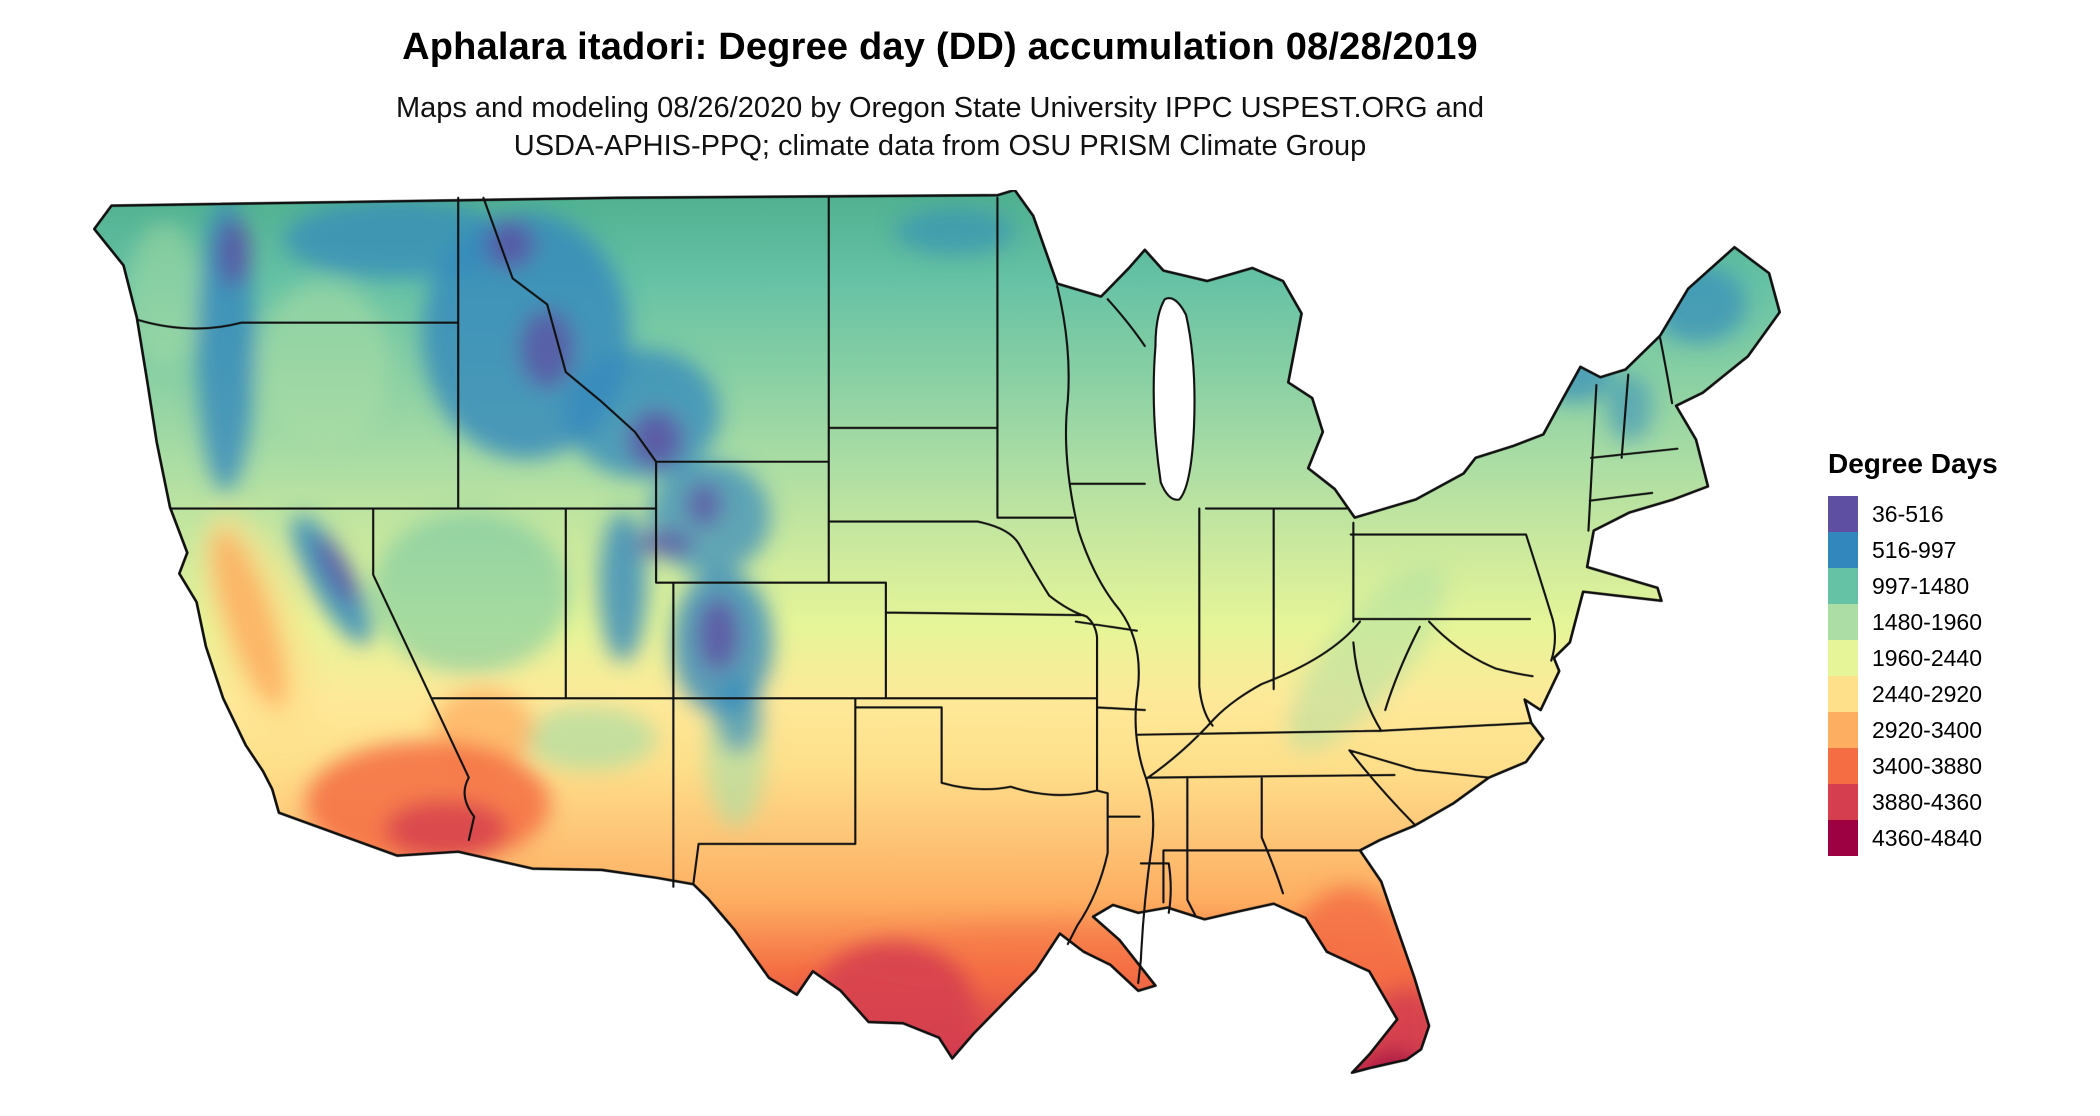 The width and height of the screenshot is (2100, 1116). I want to click on legend-label: 36-516, so click(1908, 513).